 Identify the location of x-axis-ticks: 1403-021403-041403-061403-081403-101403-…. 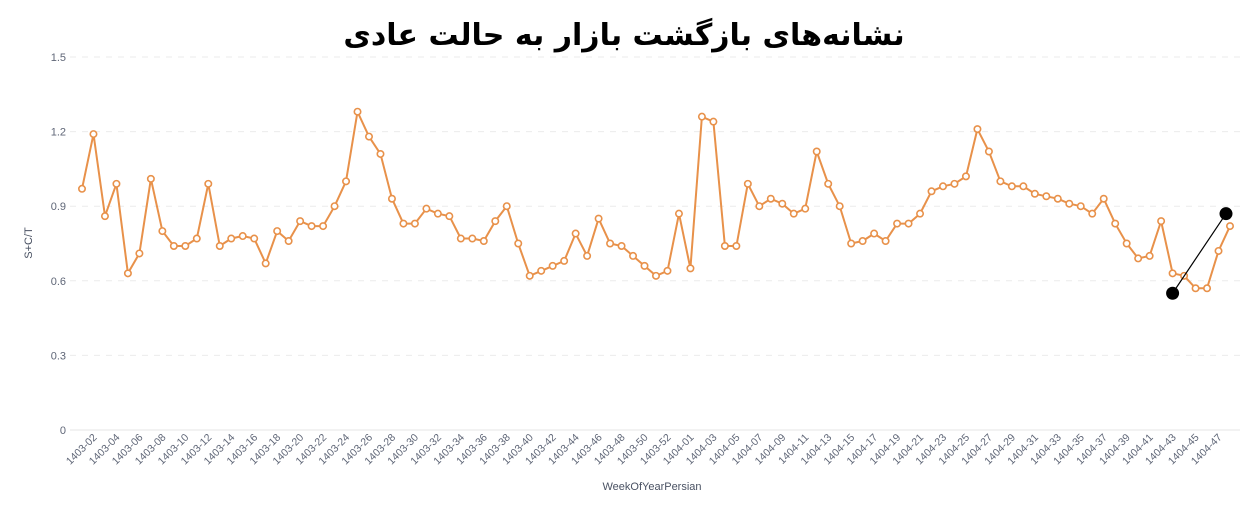
(644, 450).